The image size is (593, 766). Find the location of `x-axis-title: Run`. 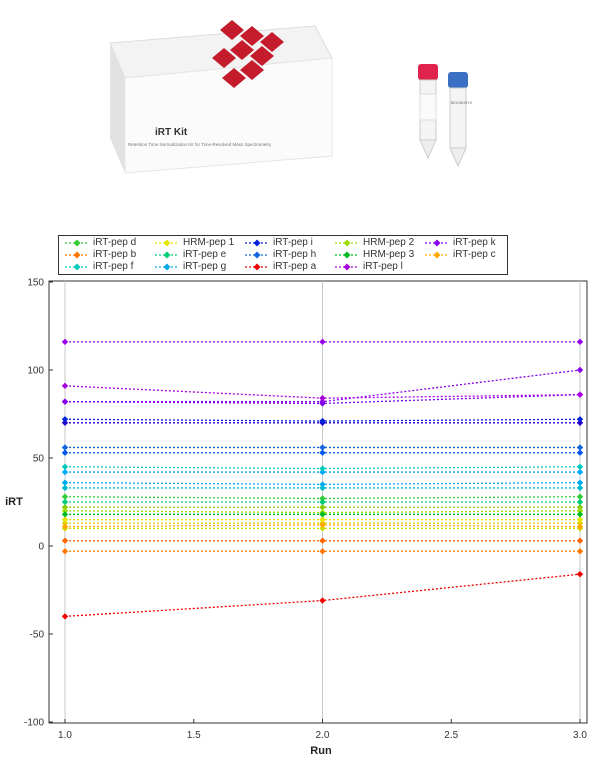

x-axis-title: Run is located at coordinates (321, 751).